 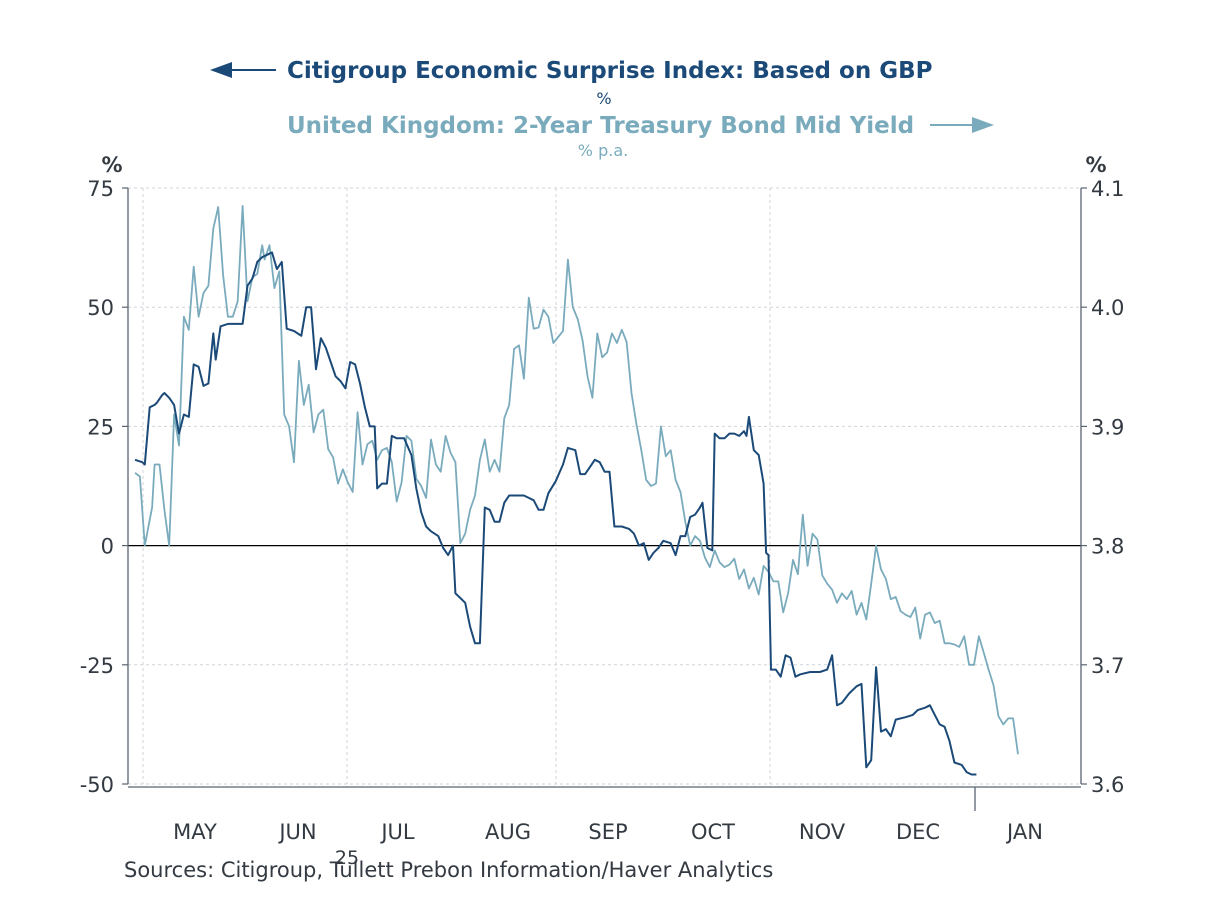 What do you see at coordinates (713, 832) in the screenshot?
I see `month-label-oct: OCT` at bounding box center [713, 832].